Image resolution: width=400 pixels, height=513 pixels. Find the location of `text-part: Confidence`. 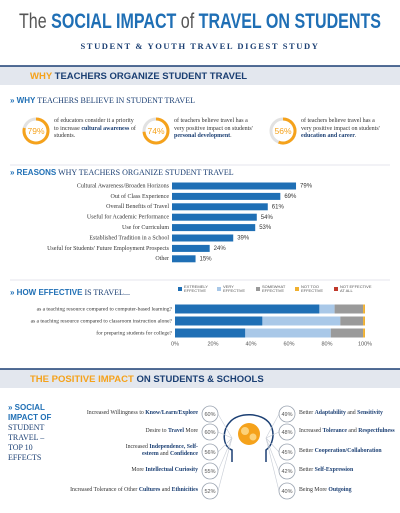

text-part: Confidence is located at coordinates (183, 454).